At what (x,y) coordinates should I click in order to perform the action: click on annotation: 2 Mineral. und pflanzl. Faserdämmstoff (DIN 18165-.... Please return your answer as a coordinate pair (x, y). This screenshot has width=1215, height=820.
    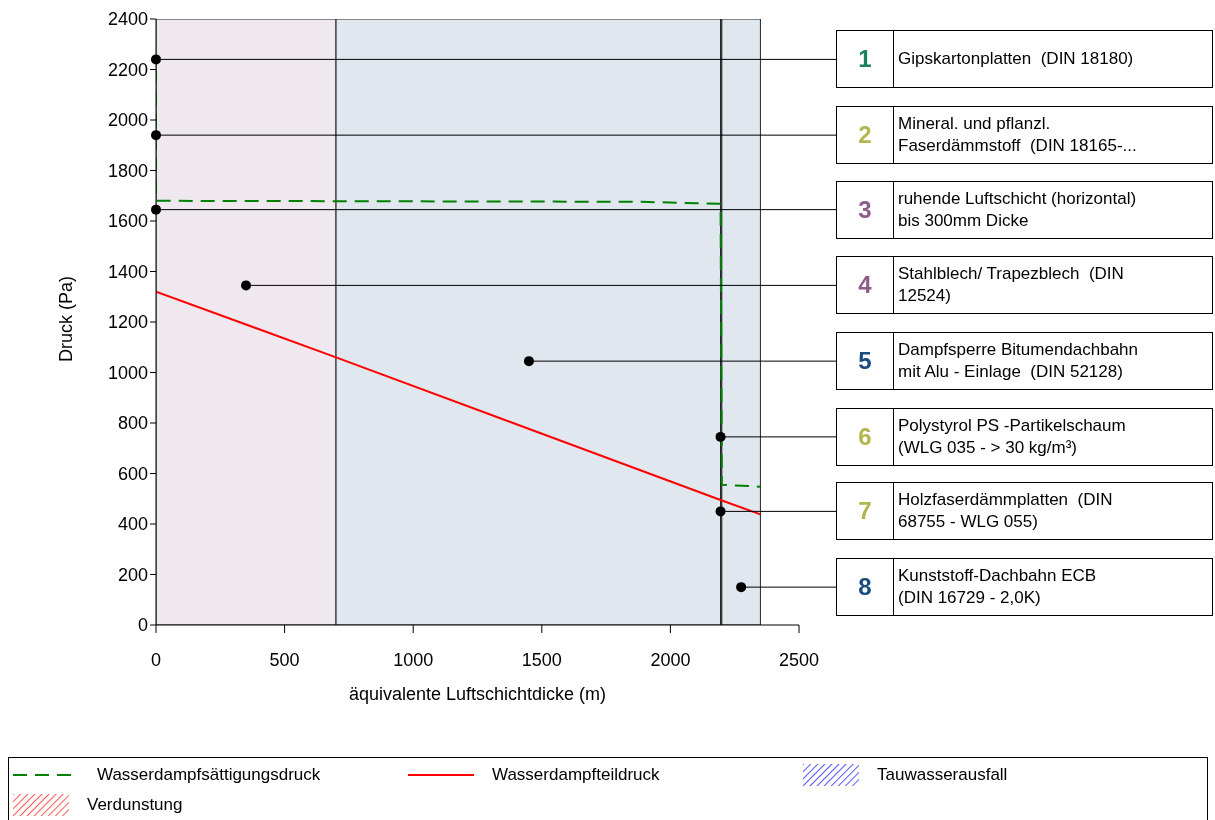
    Looking at the image, I should click on (997, 135).